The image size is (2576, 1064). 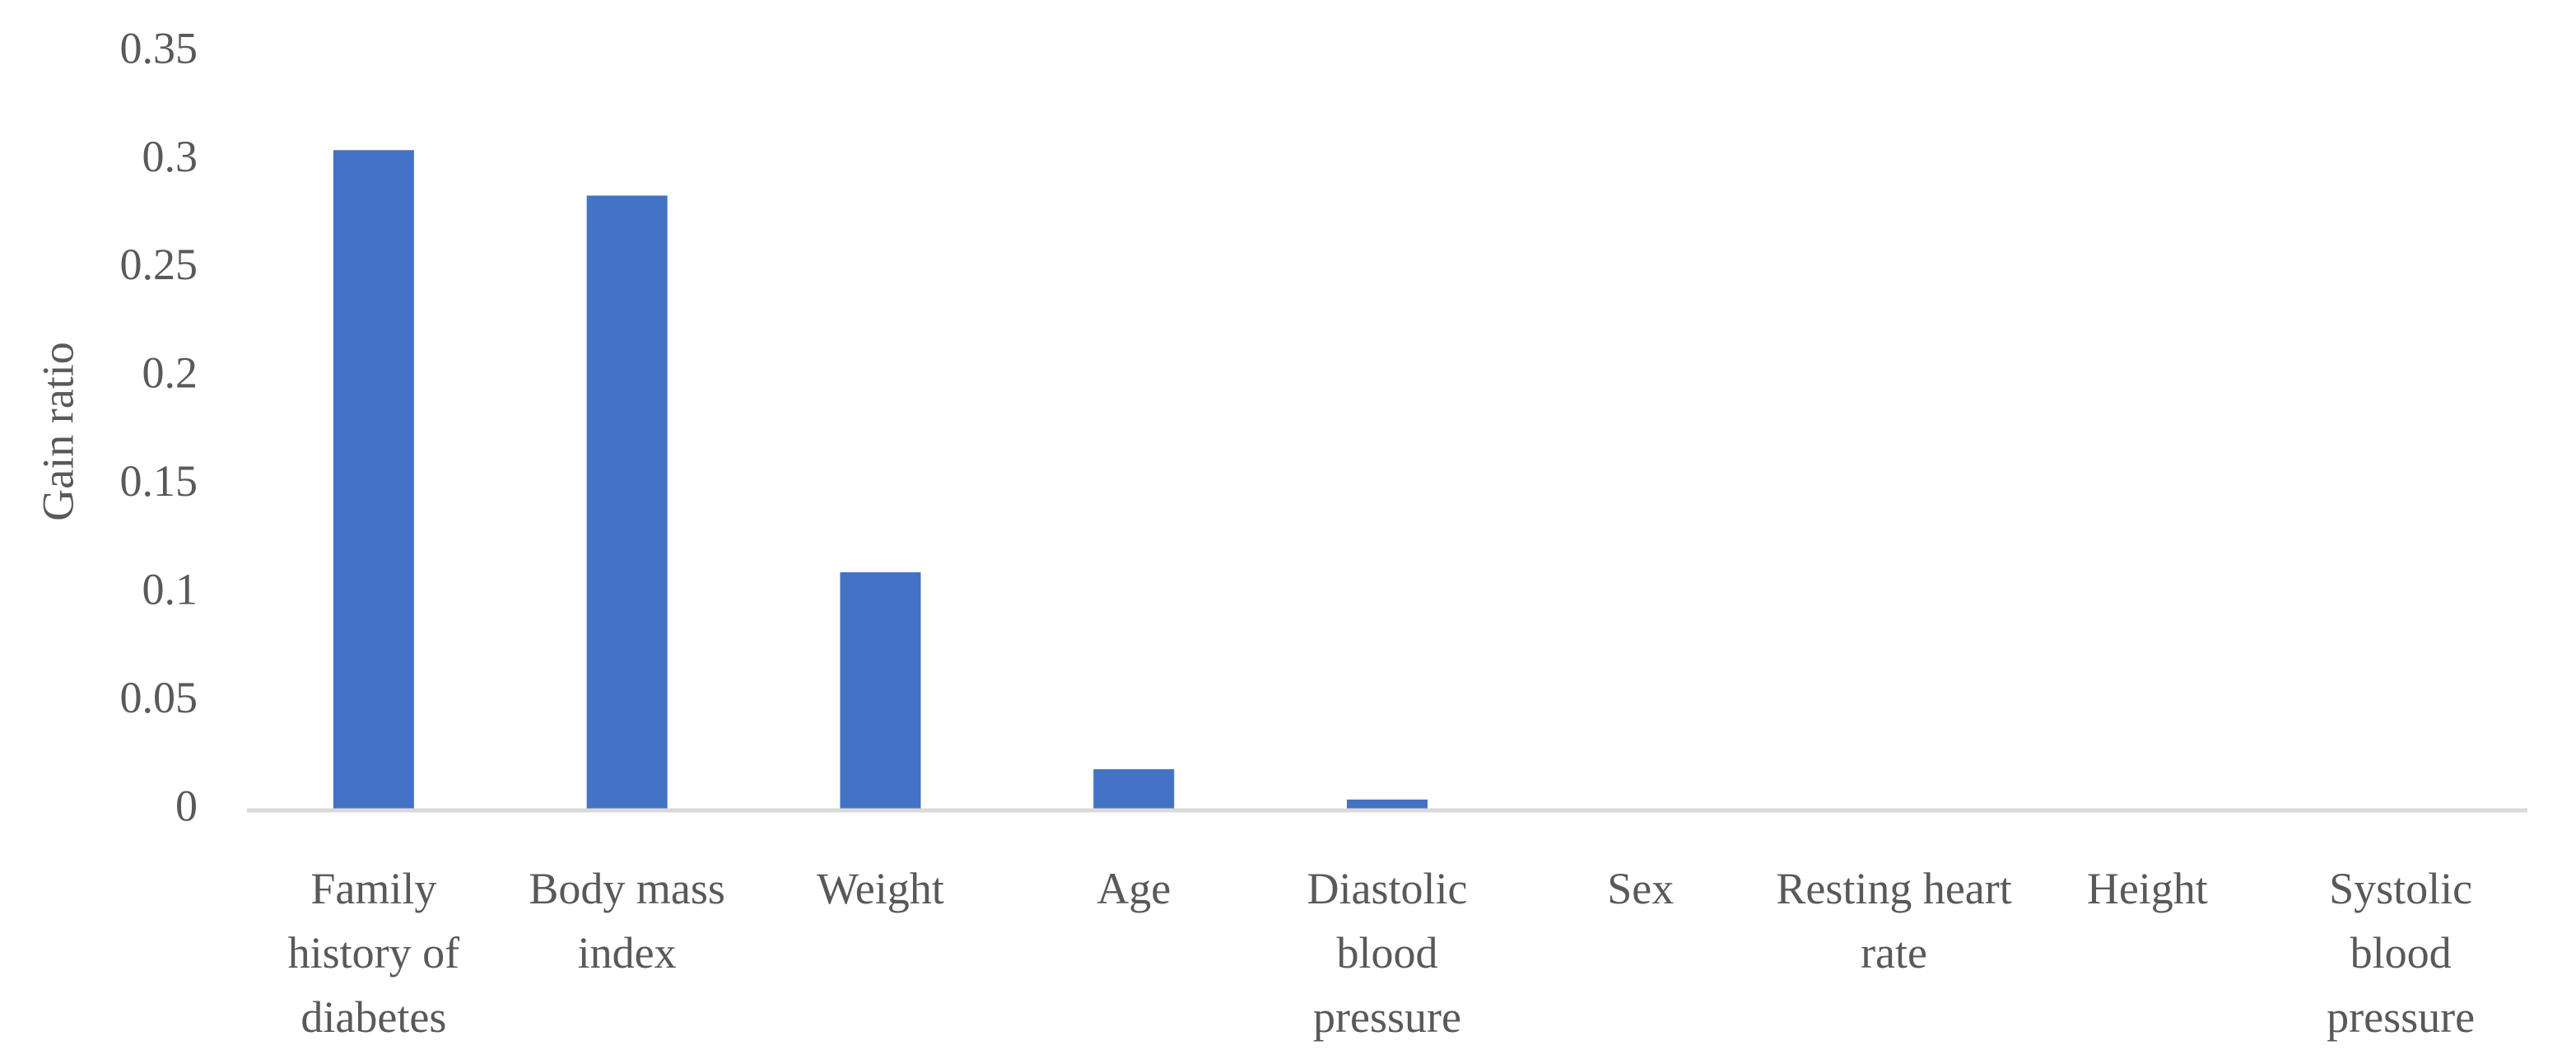 I want to click on x-tick-label: Resting heart rate, so click(x=1894, y=921).